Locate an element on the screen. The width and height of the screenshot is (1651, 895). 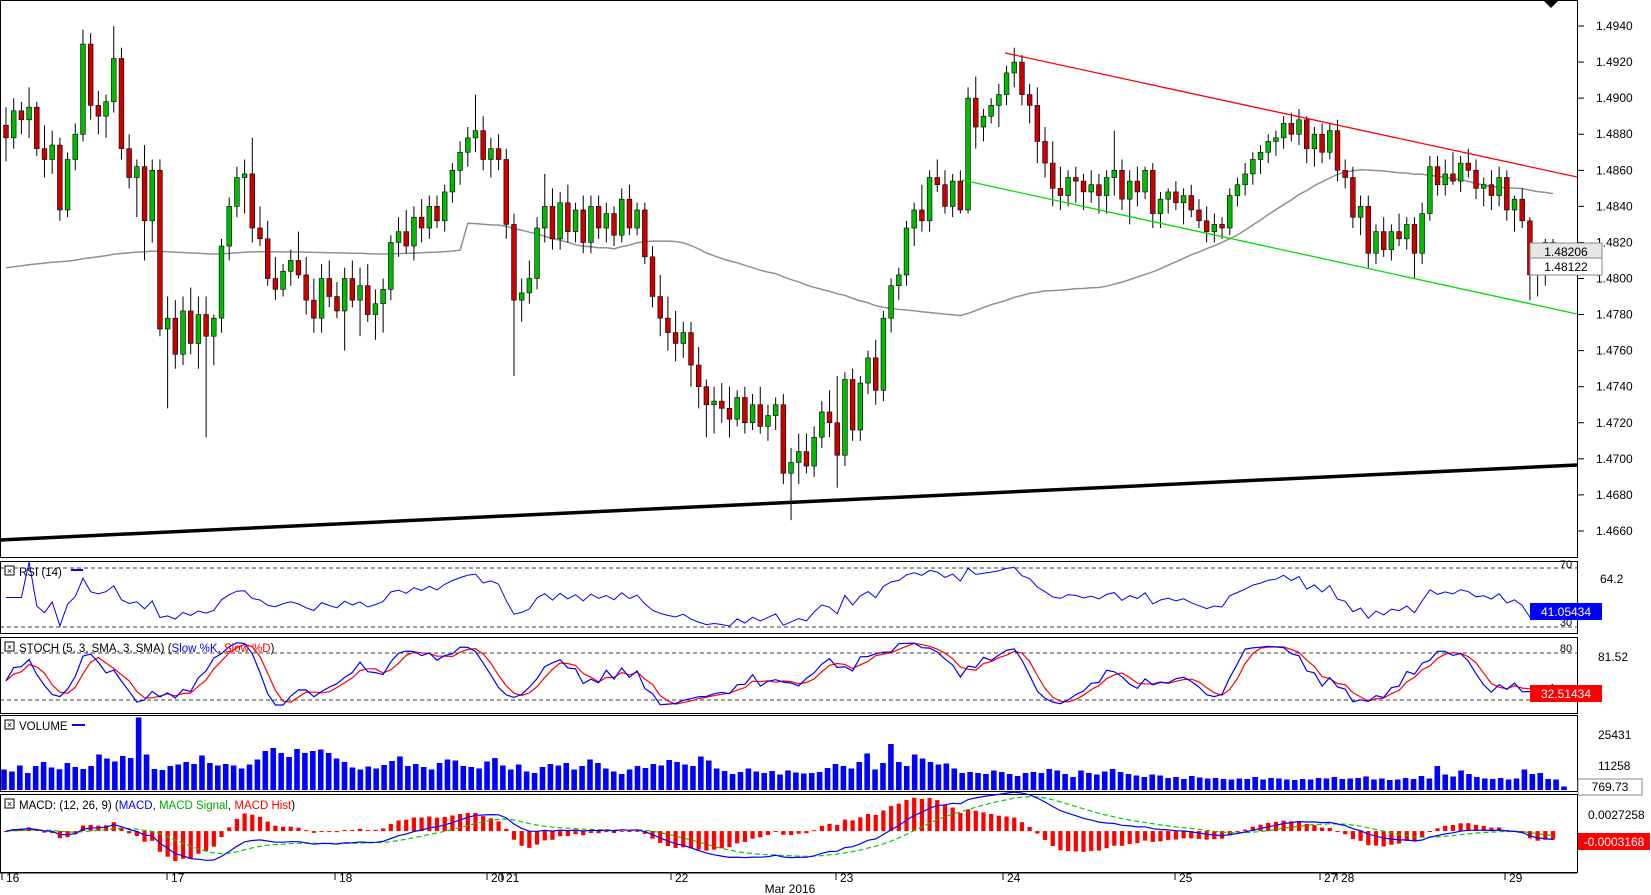
rsi-collapse-icon: × is located at coordinates (9, 571).